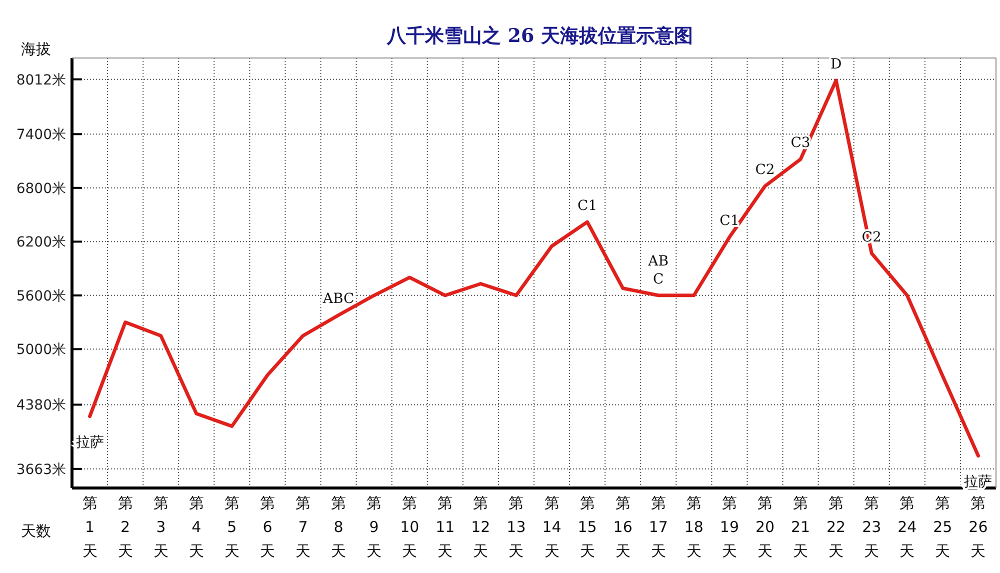 The image size is (1000, 573). I want to click on x-tick-label: 第6天, so click(267, 527).